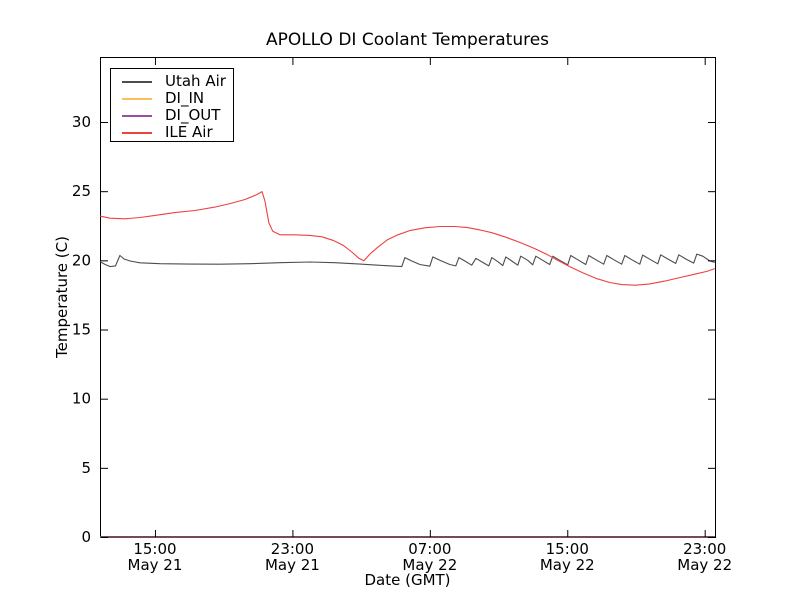 The width and height of the screenshot is (800, 600). Describe the element at coordinates (86, 468) in the screenshot. I see `y-tick-label: 5` at that location.